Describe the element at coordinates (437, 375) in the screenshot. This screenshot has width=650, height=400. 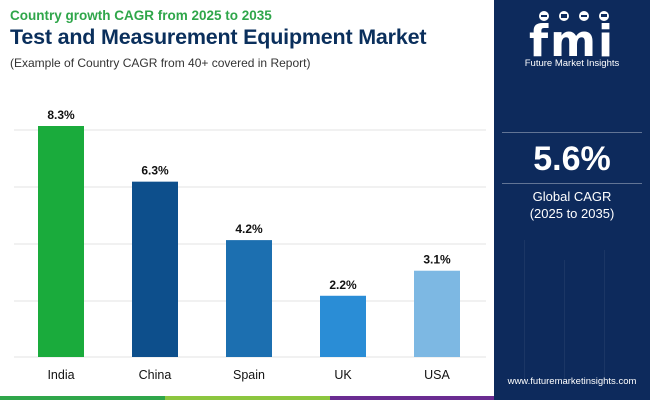
I see `x-tick-usa: USA` at that location.